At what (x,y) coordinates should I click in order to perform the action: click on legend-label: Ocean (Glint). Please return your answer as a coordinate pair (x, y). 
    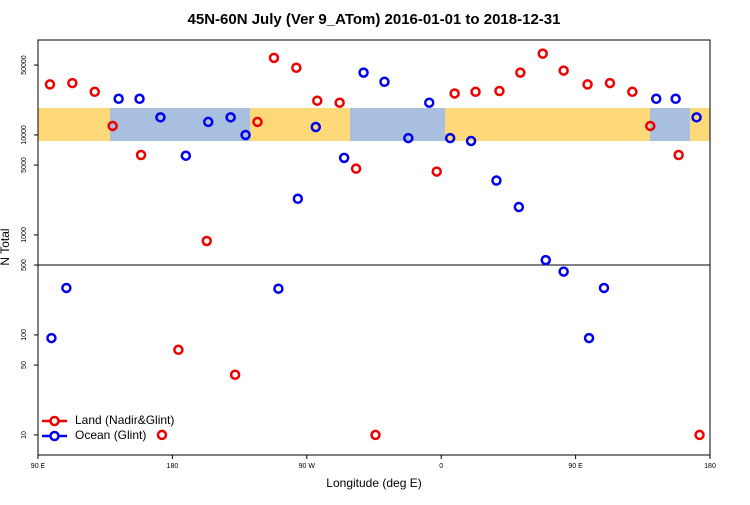
    Looking at the image, I should click on (110, 435).